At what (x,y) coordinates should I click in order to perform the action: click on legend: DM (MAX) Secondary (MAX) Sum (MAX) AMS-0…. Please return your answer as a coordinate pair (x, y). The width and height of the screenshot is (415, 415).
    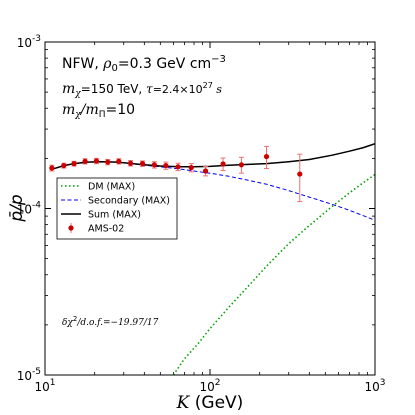
    Looking at the image, I should click on (117, 208).